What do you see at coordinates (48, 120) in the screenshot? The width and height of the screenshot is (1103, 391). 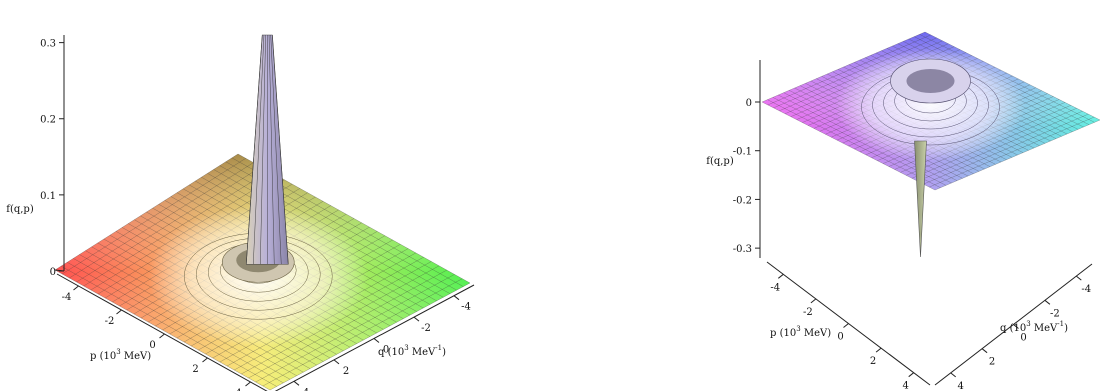 I see `z-tick-label: 0.2` at bounding box center [48, 120].